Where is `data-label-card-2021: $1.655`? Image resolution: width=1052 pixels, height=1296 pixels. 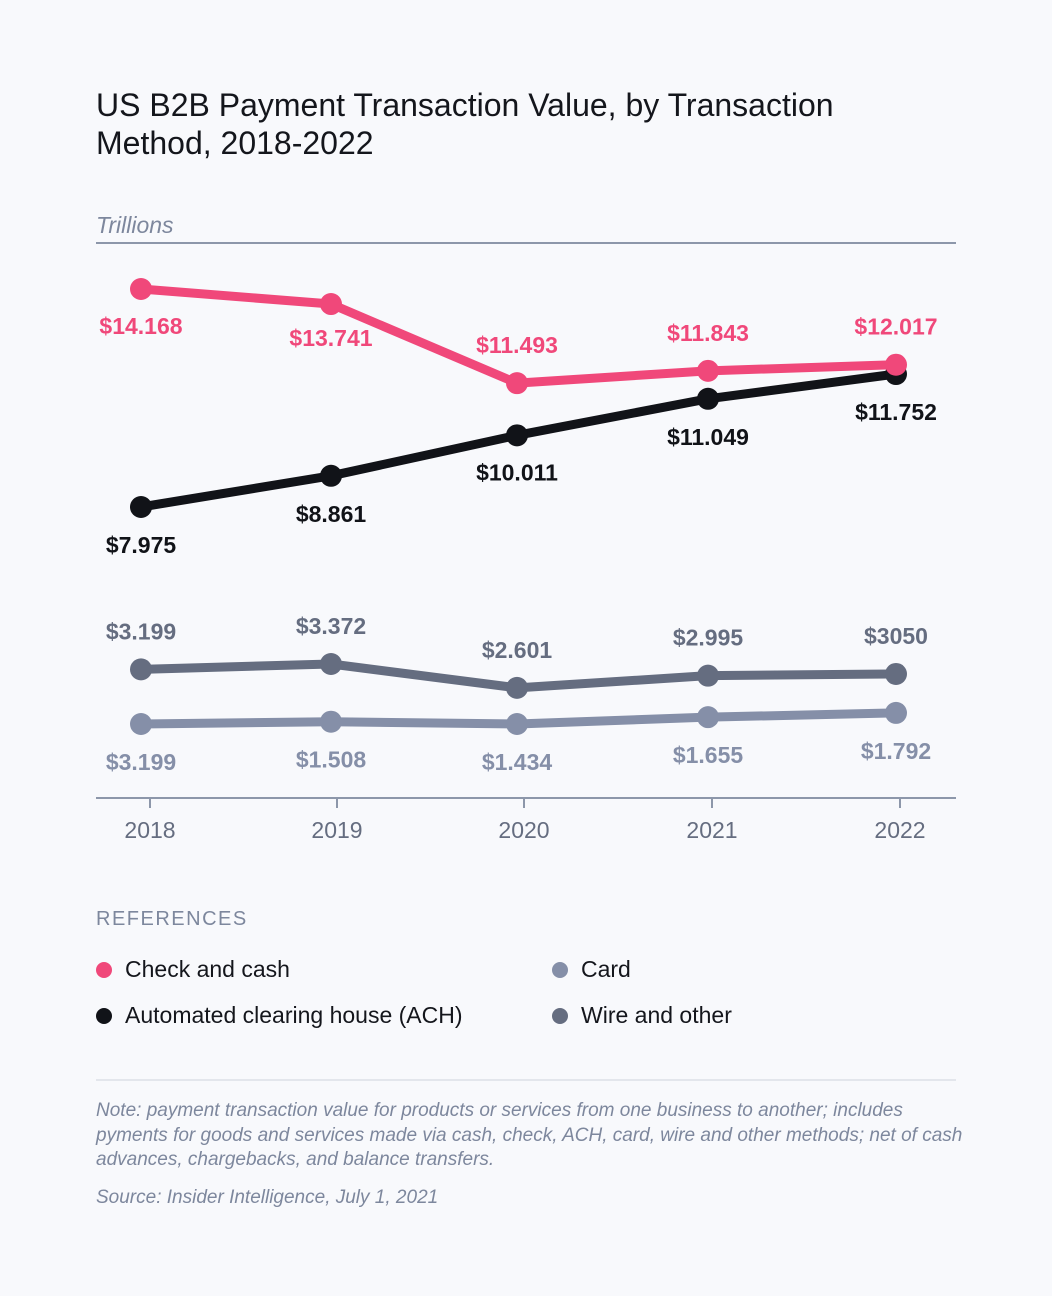 data-label-card-2021: $1.655 is located at coordinates (708, 755).